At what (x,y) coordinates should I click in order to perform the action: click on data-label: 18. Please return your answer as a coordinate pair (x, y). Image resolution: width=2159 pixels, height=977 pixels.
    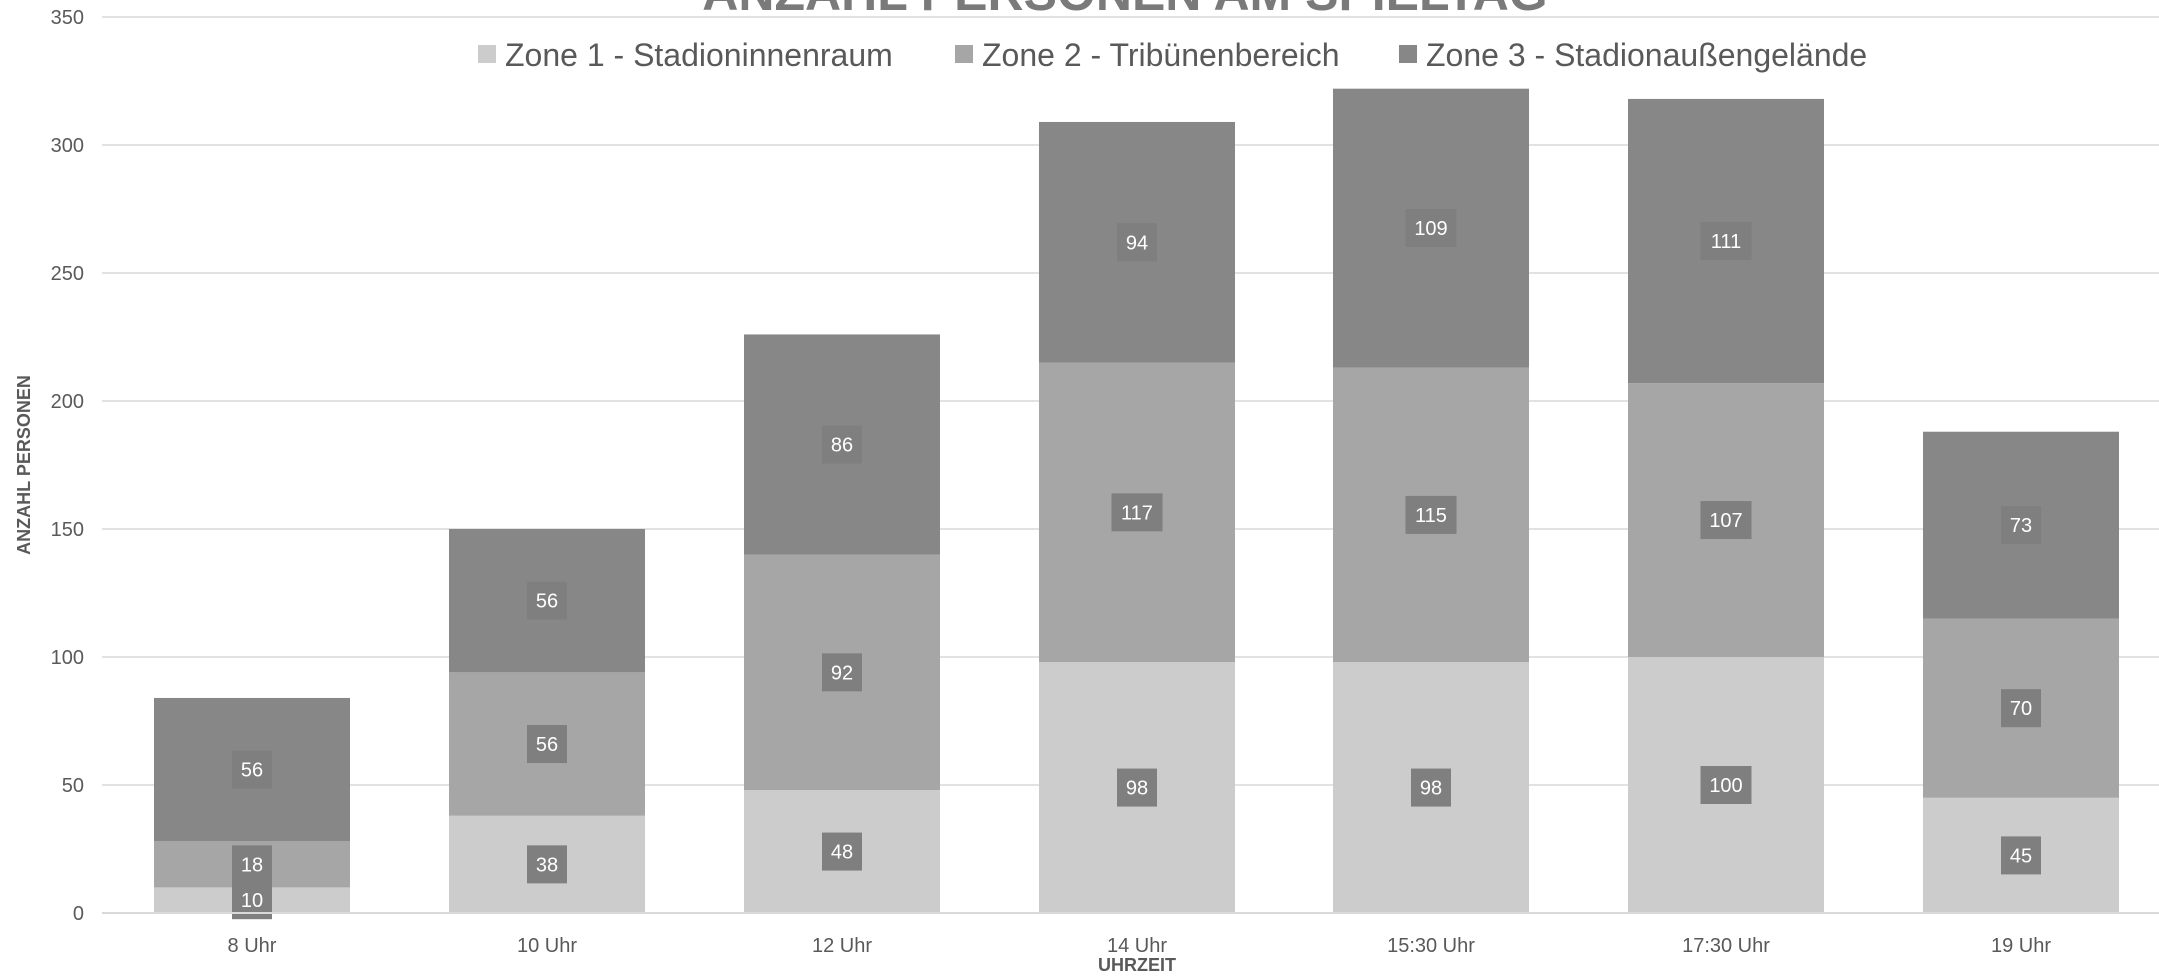
    Looking at the image, I should click on (252, 865).